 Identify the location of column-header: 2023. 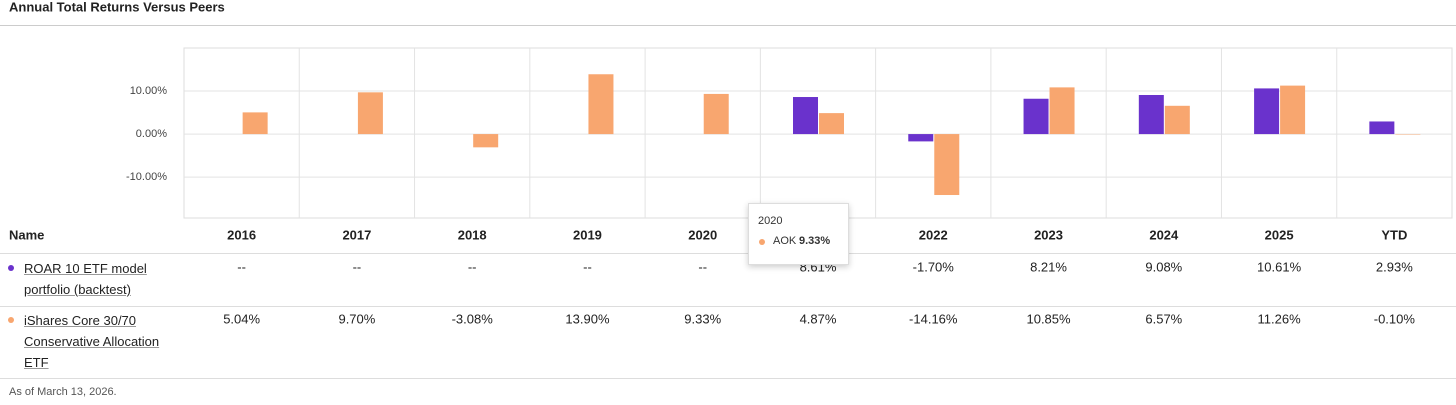
(1048, 234).